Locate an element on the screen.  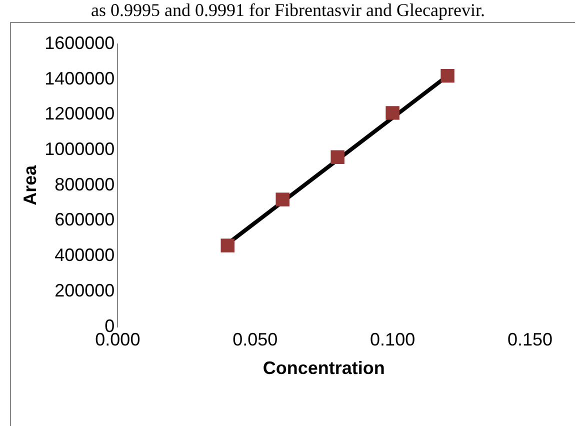
y-tick-label: 1000000 is located at coordinates (79, 149).